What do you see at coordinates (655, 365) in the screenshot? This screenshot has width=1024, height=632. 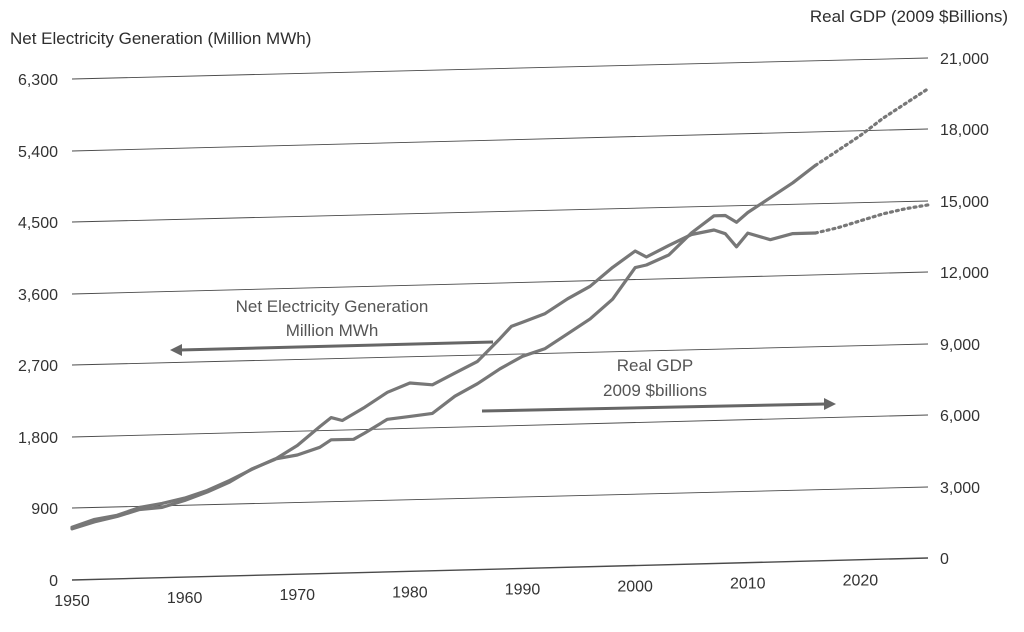 I see `gdp-annotation-line1: Real GDP` at bounding box center [655, 365].